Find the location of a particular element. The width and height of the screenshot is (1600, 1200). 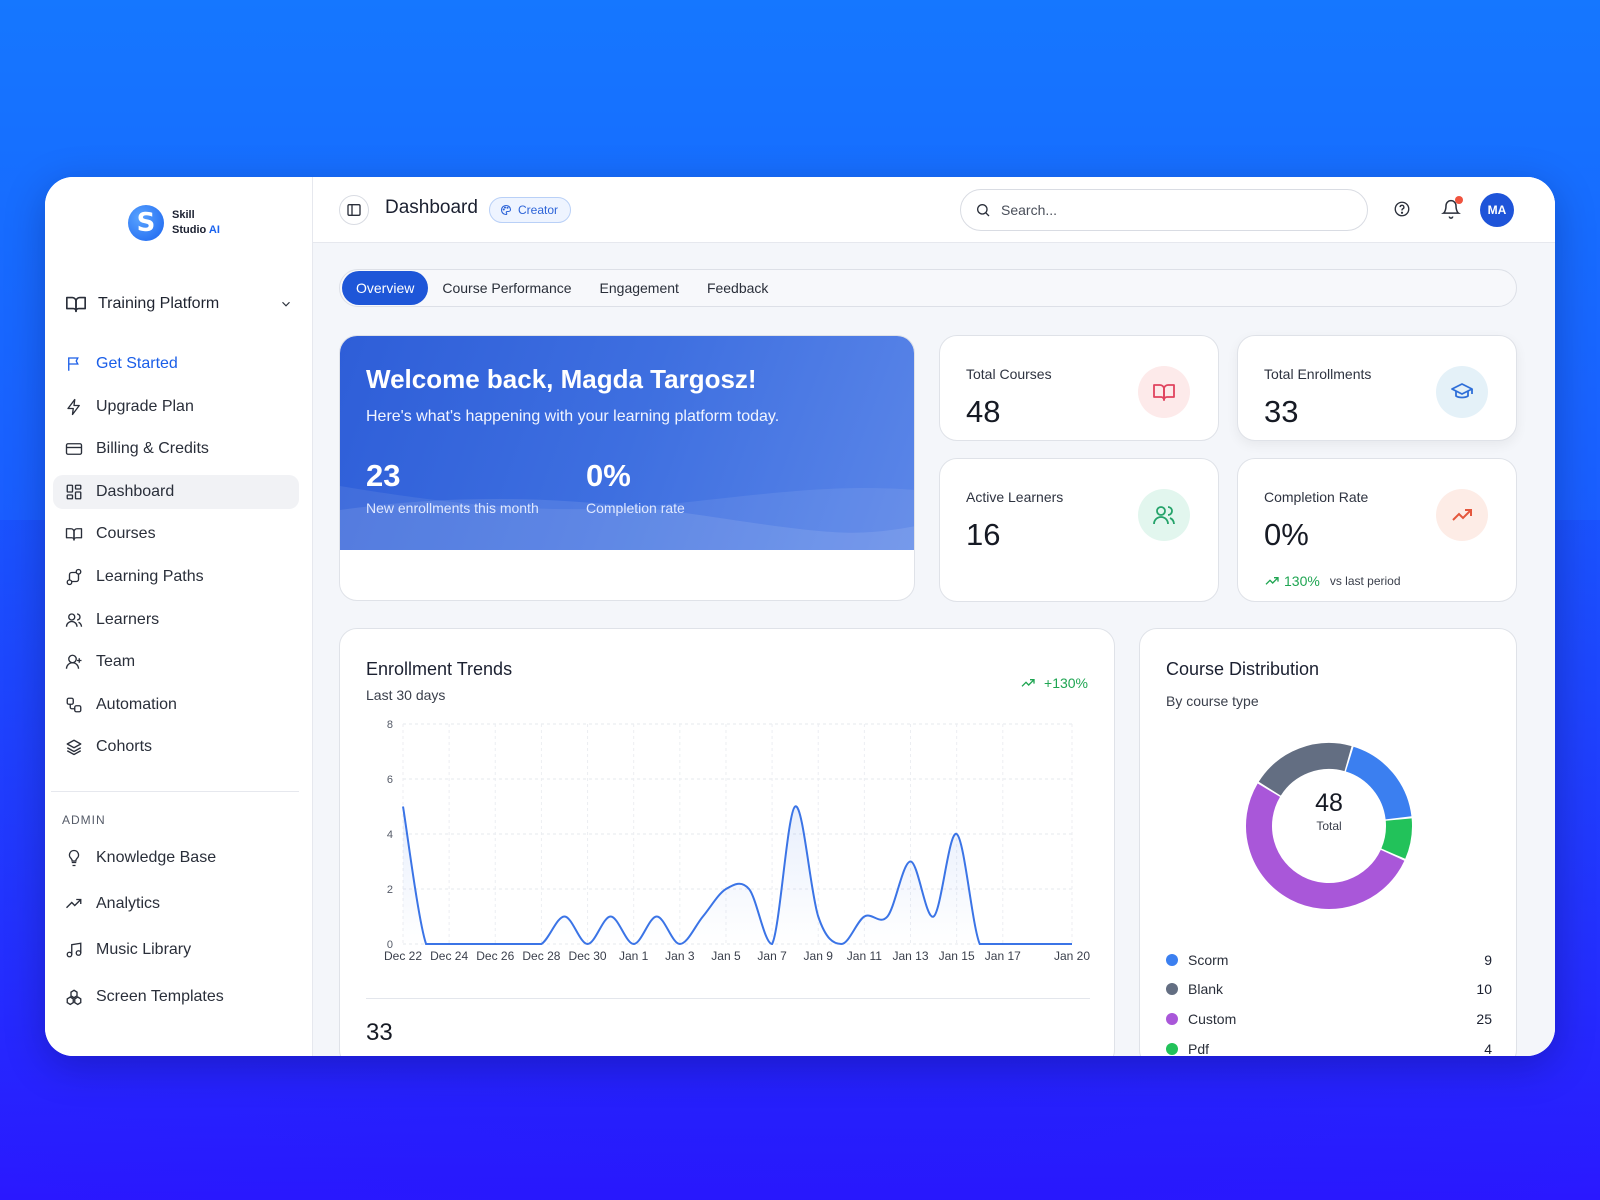

search-box is located at coordinates (1164, 210).